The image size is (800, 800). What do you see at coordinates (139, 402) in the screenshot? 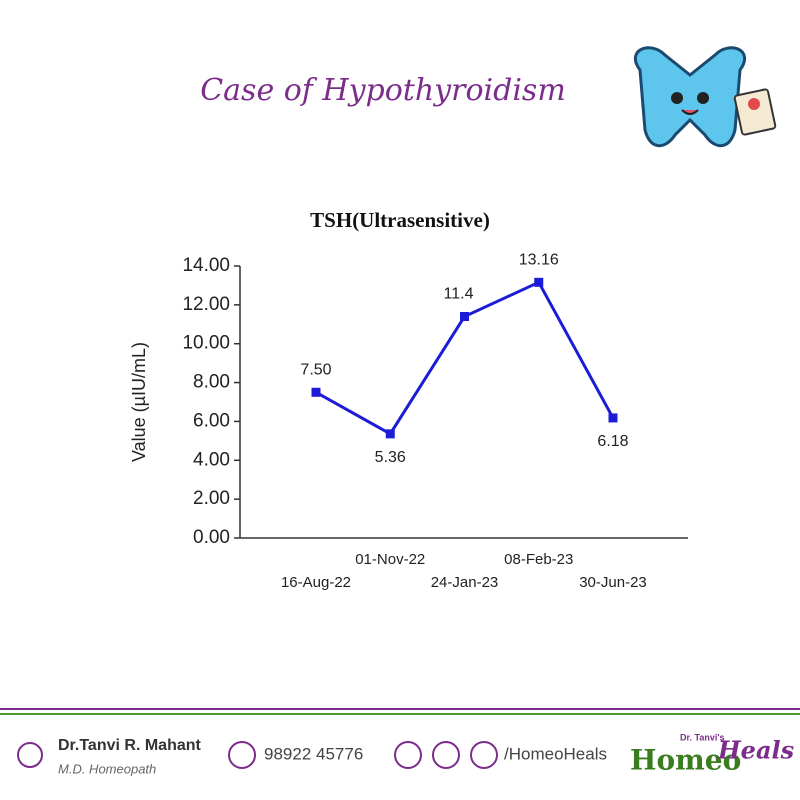
I see `y-axis-label: Value (µIU/mL)` at bounding box center [139, 402].